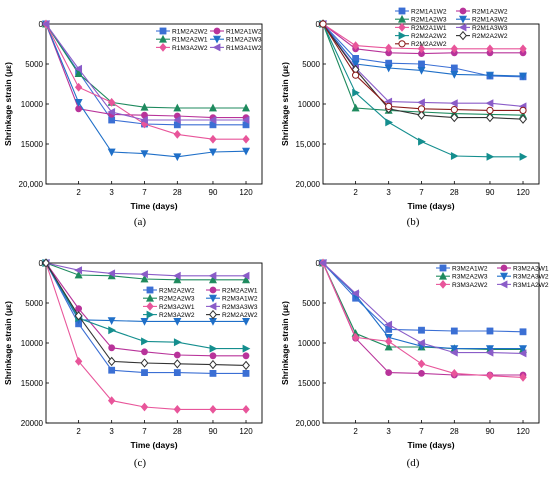 This screenshot has width=550, height=480. Describe the element at coordinates (140, 463) in the screenshot. I see `panel-label: (c)` at that location.